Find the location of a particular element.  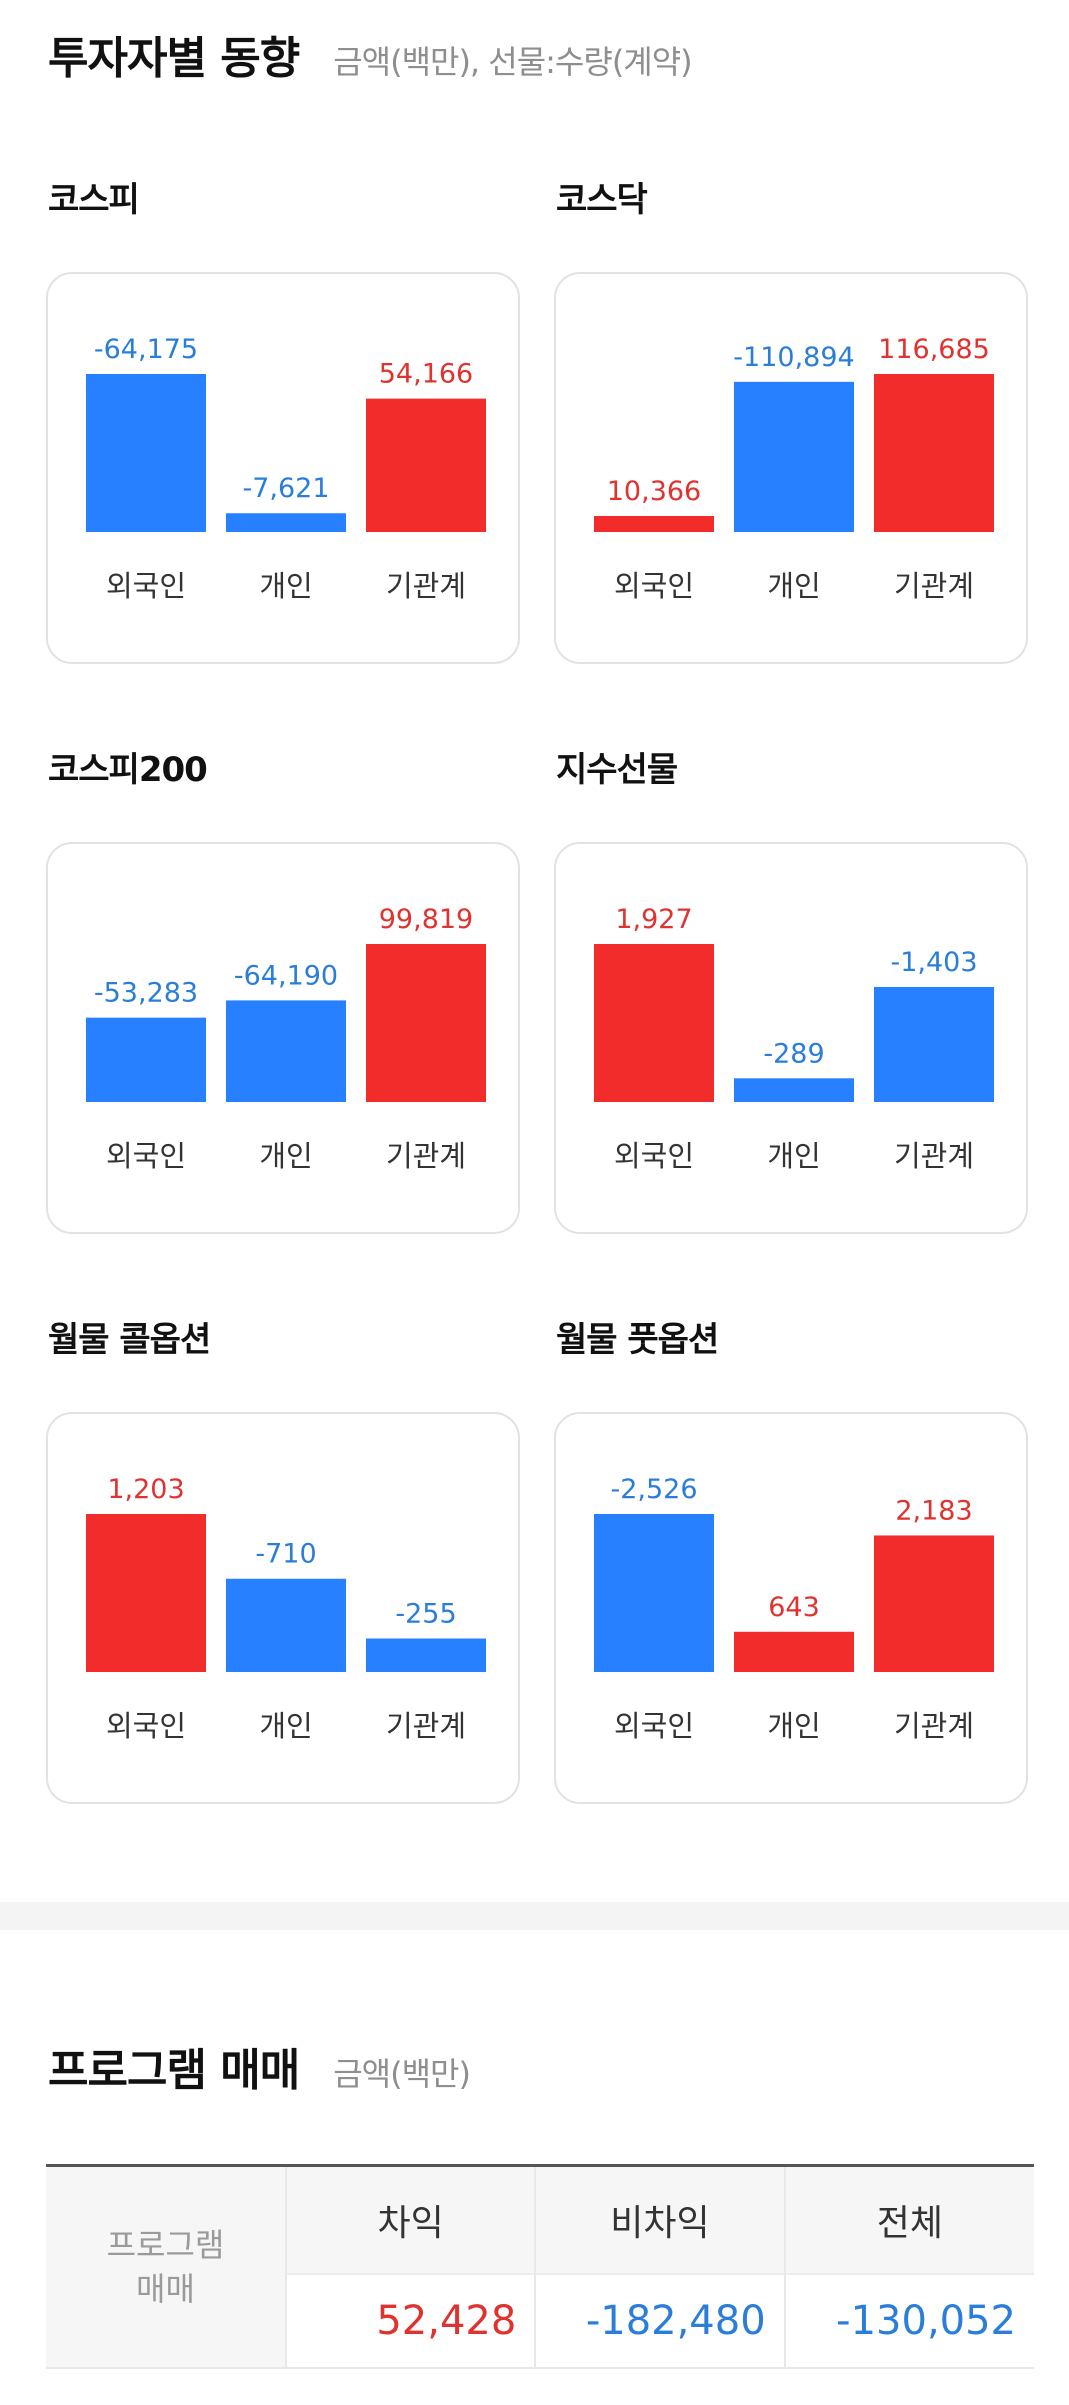

chart-card-kosdaq: 10,366 외국인 -110,894 개인 116,685 기관계 is located at coordinates (791, 468).